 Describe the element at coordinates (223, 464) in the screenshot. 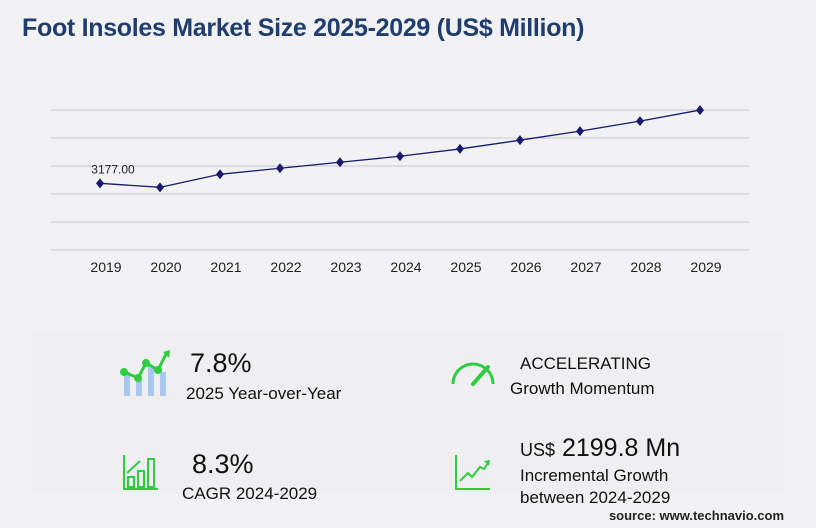

I see `cagr-value: 8.3%` at that location.